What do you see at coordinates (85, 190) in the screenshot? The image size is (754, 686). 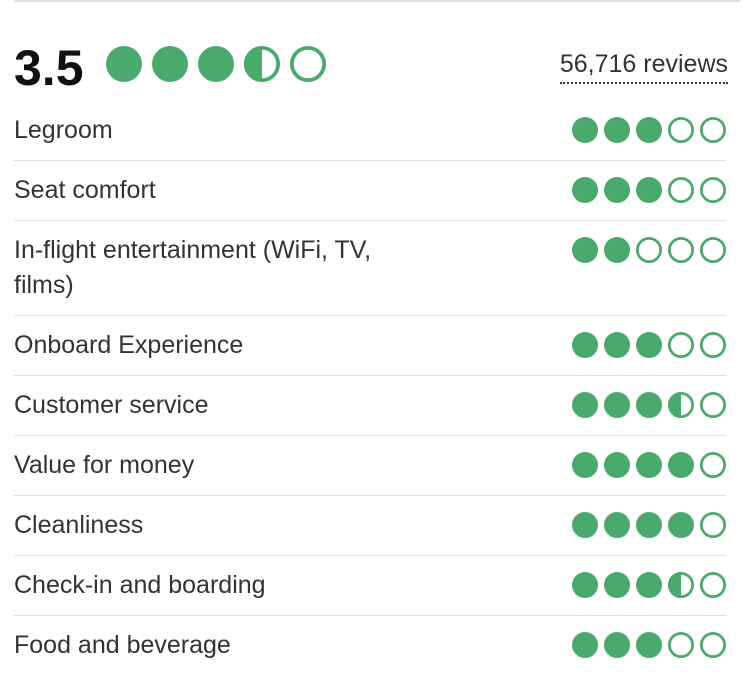 I see `category-label: Seat comfort` at bounding box center [85, 190].